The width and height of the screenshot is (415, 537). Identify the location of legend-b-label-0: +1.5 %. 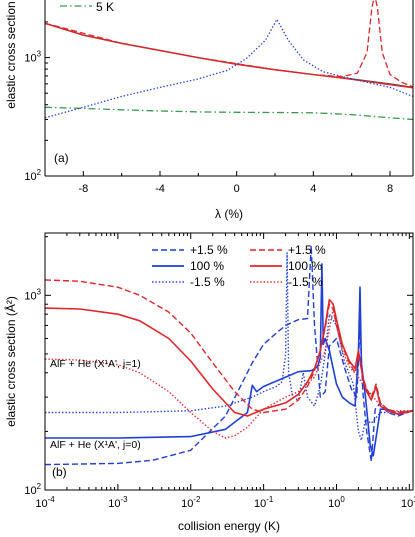
(209, 250).